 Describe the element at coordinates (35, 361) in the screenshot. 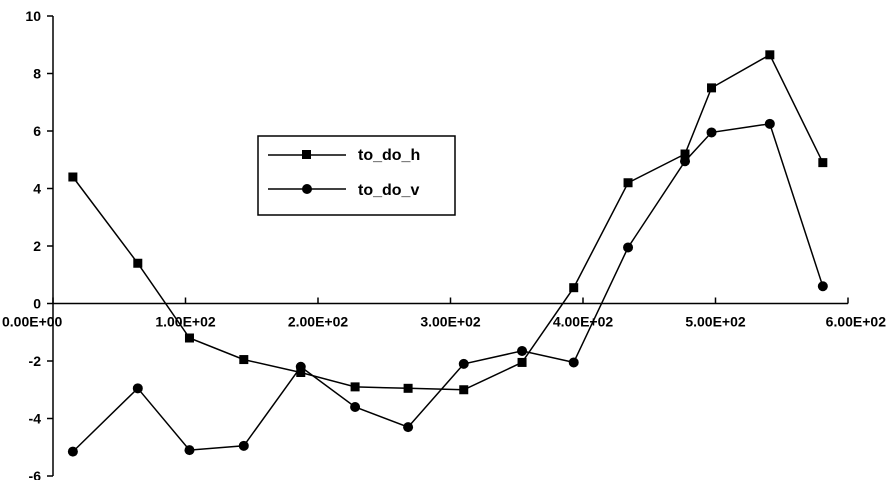

I see `y-tick-label: -2` at that location.